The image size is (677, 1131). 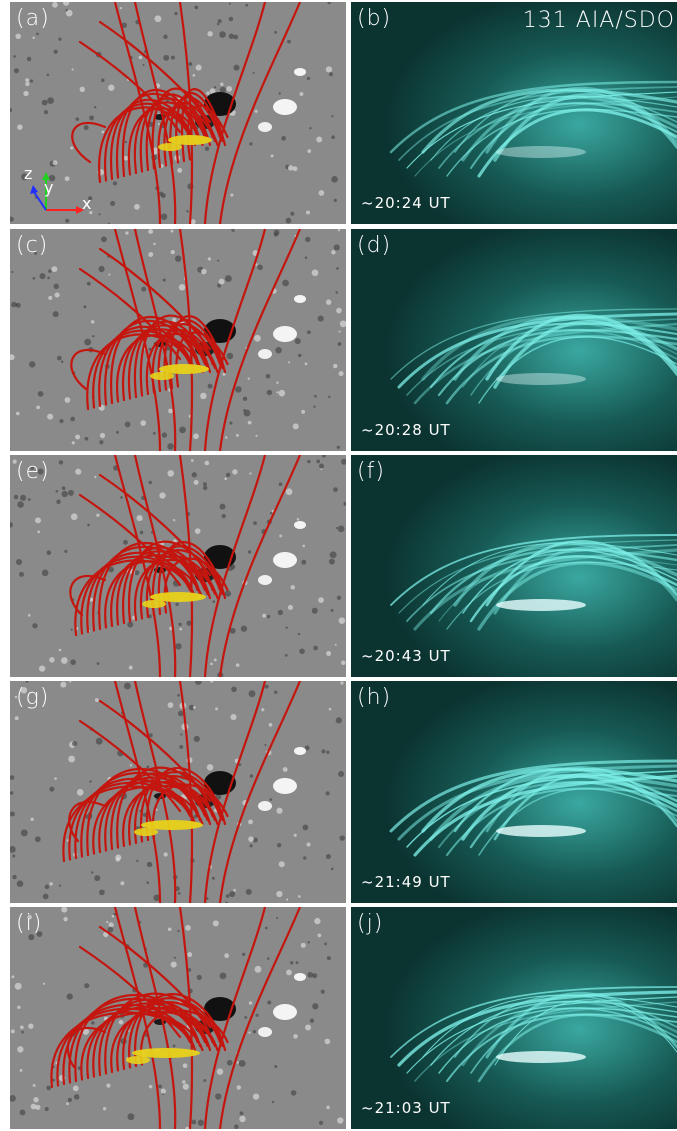 I want to click on magnetogram-panel-e: (e), so click(x=178, y=566).